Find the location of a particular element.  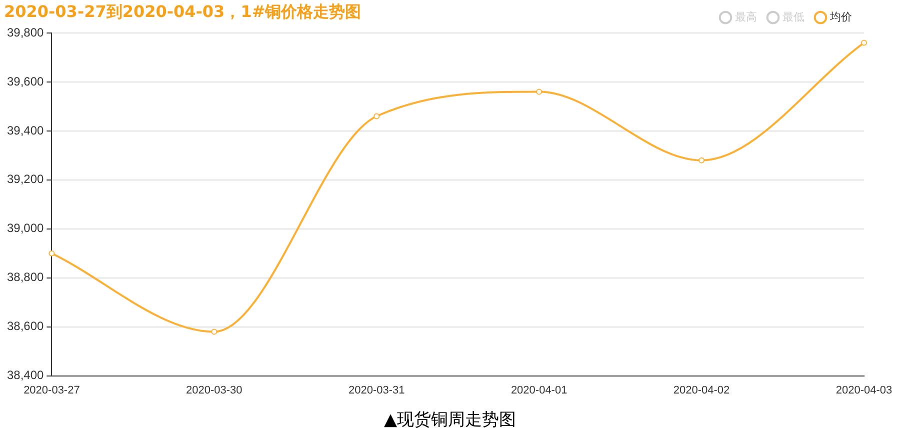

x-tick-label: 2020-03-30 is located at coordinates (214, 390).